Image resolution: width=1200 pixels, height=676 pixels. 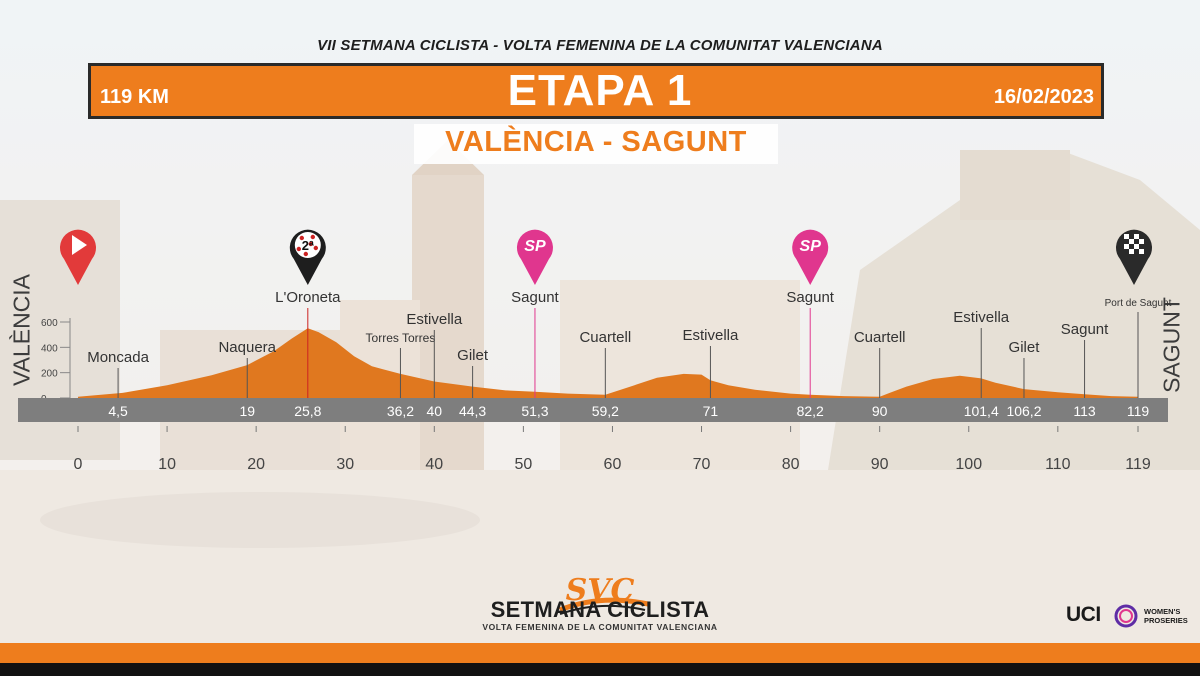 What do you see at coordinates (1138, 303) in the screenshot?
I see `waypoint-name: Port de Sagunt` at bounding box center [1138, 303].